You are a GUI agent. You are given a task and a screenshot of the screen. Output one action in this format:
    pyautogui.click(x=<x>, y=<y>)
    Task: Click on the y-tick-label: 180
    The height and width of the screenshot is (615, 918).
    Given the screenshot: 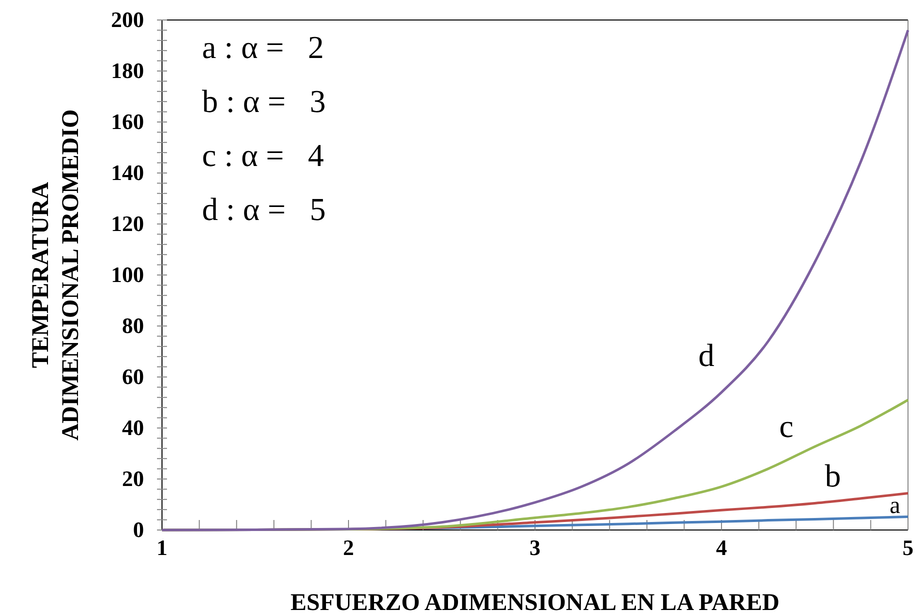 What is the action you would take?
    pyautogui.click(x=127, y=71)
    